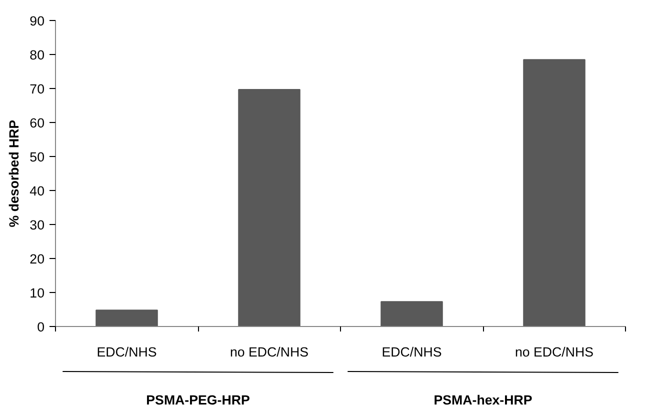 The image size is (651, 412). Describe the element at coordinates (37, 55) in the screenshot. I see `y-tick-label: 80` at that location.